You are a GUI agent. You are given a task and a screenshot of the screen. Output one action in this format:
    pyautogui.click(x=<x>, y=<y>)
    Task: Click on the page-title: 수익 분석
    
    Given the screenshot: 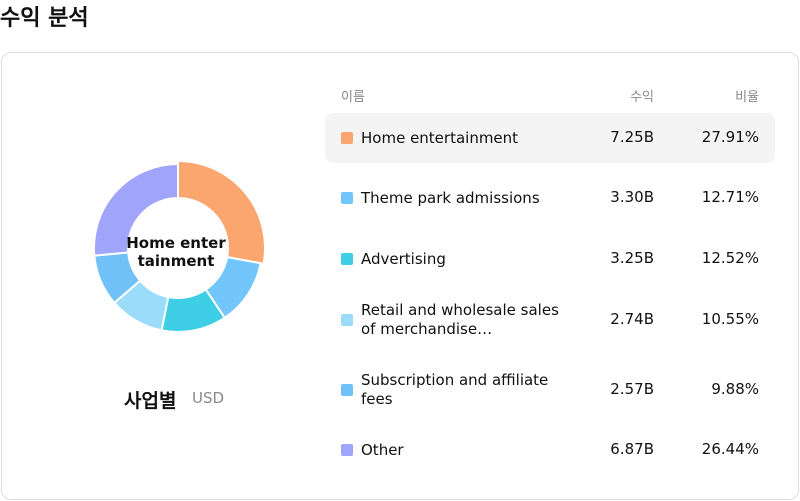 What is the action you would take?
    pyautogui.click(x=44, y=18)
    